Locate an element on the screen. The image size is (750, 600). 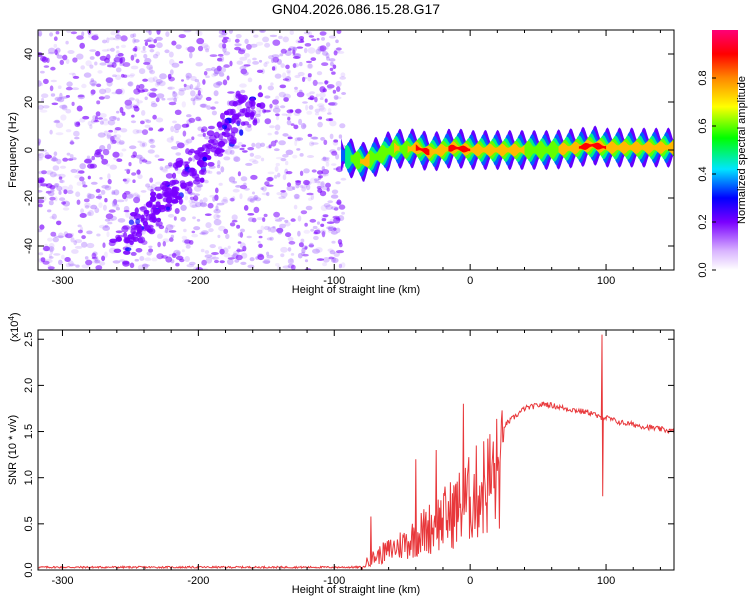
x-tick-label: 100 is located at coordinates (606, 581).